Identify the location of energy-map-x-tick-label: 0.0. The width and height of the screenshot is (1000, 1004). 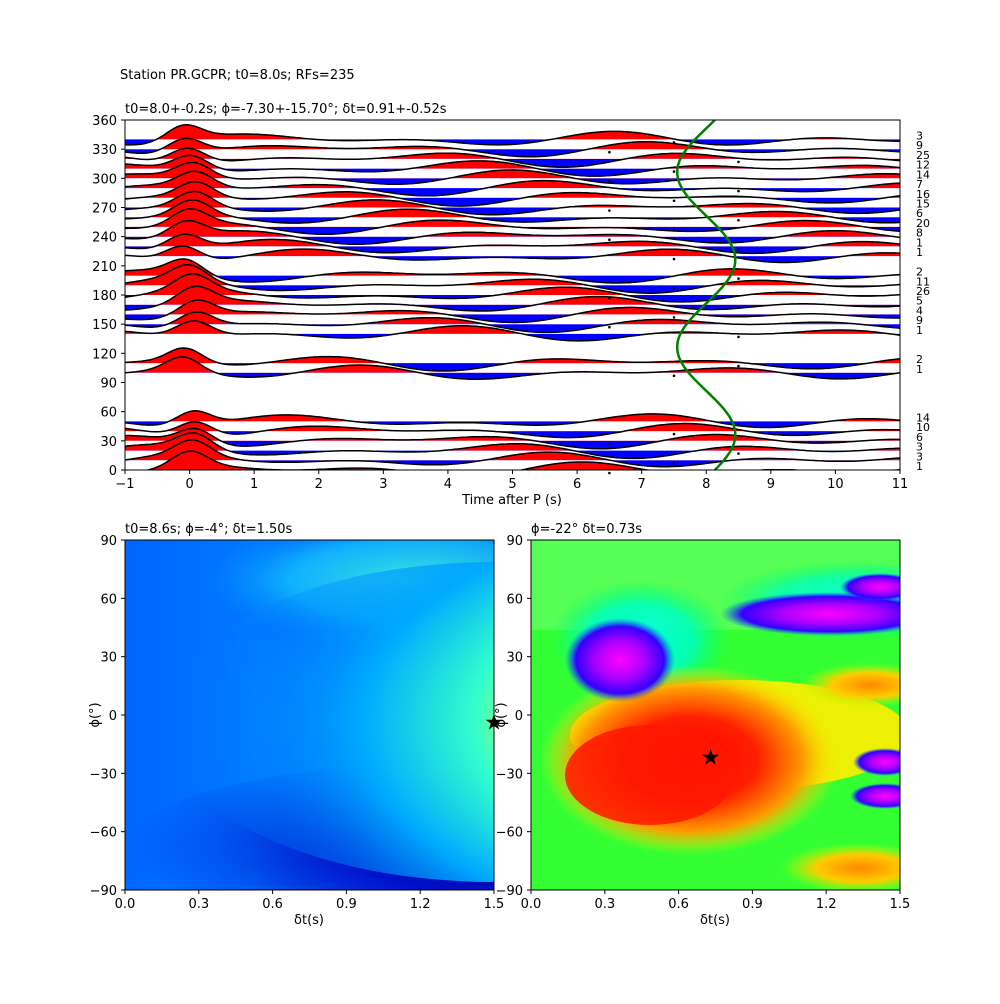
(531, 904).